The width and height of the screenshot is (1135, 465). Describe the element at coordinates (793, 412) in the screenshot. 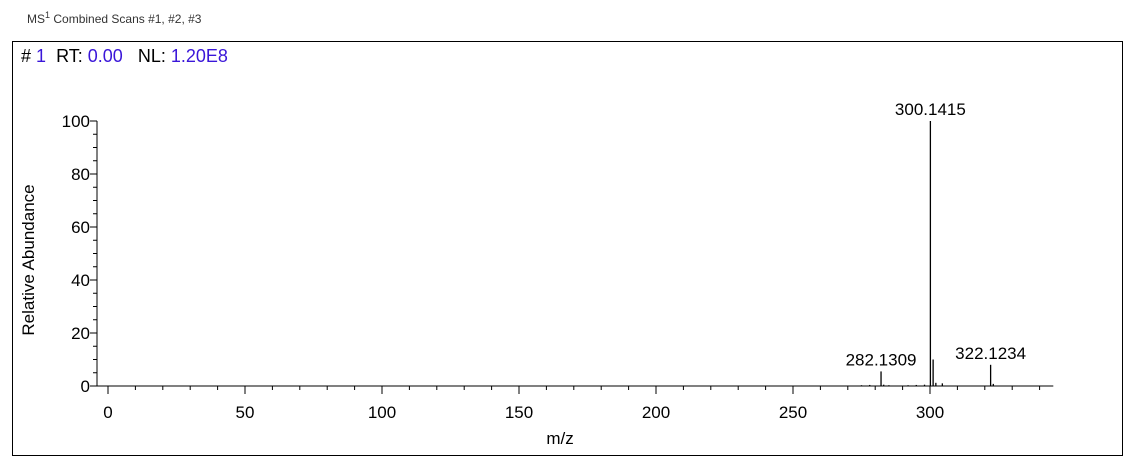

I see `x-tick-label: 250` at that location.